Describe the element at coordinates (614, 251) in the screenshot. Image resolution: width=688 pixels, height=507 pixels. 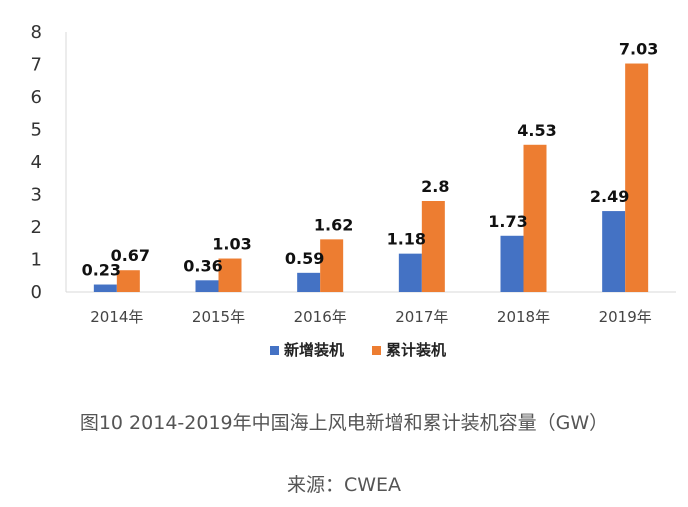
I see `bar-new-2019年` at that location.